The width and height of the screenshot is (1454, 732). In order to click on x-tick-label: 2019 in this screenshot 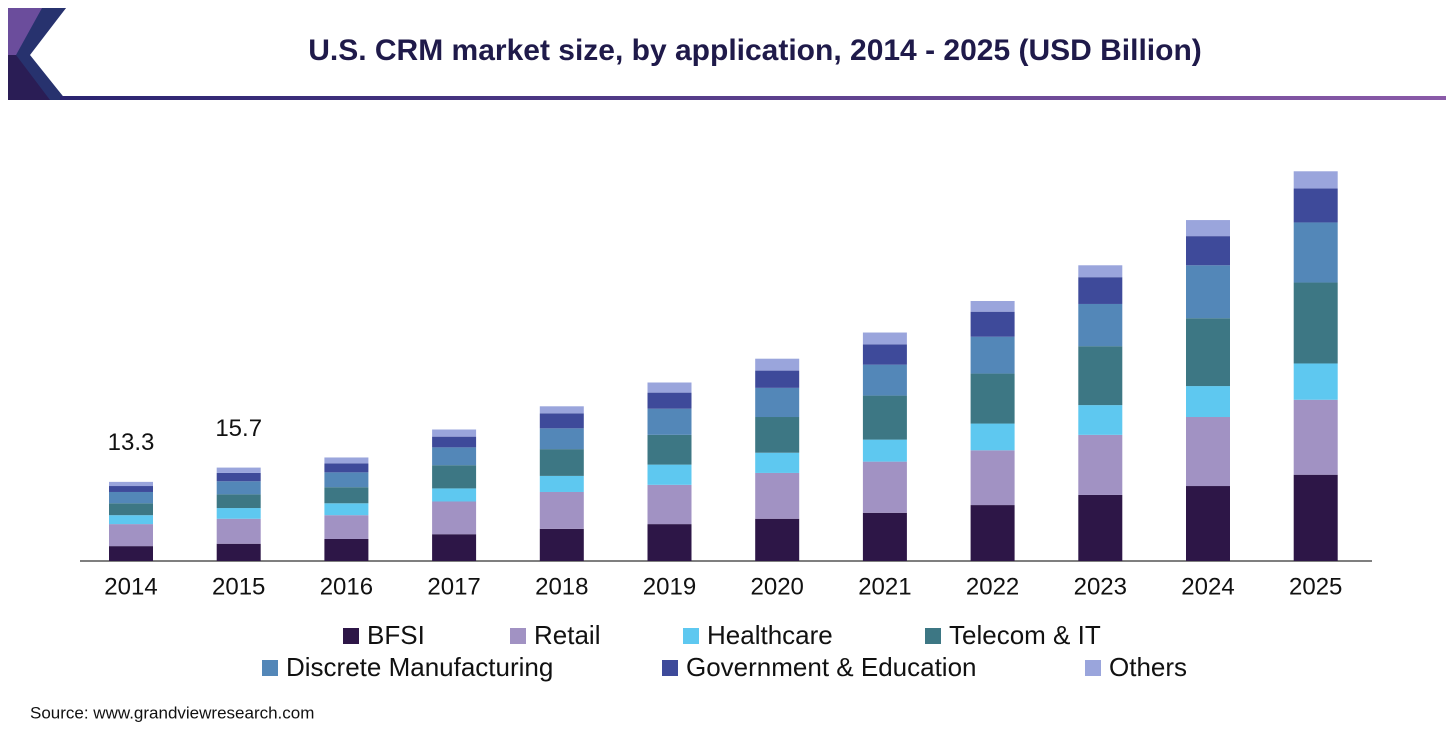, I will do `click(669, 586)`.